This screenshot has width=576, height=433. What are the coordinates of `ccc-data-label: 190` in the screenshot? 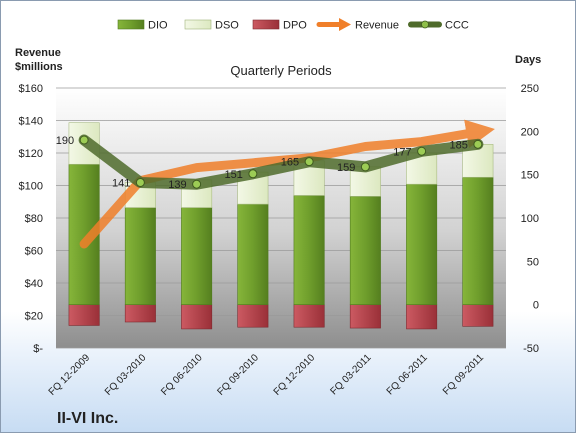 It's located at (65, 141).